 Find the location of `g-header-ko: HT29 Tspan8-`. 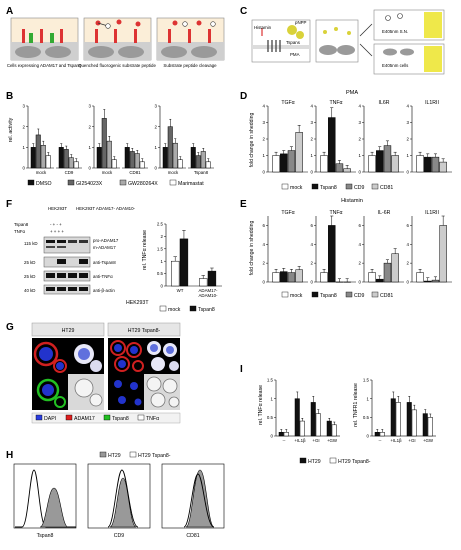

g-header-ko: HT29 Tspan8- is located at coordinates (144, 331).